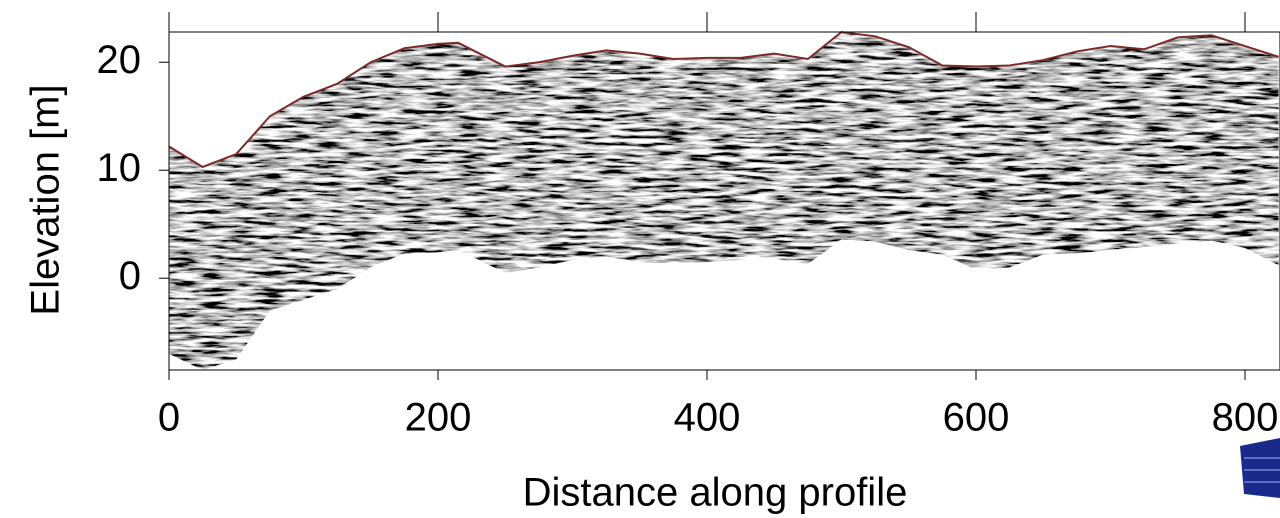 This screenshot has height=518, width=1280. I want to click on x-axis-label: Distance along profile, so click(715, 493).